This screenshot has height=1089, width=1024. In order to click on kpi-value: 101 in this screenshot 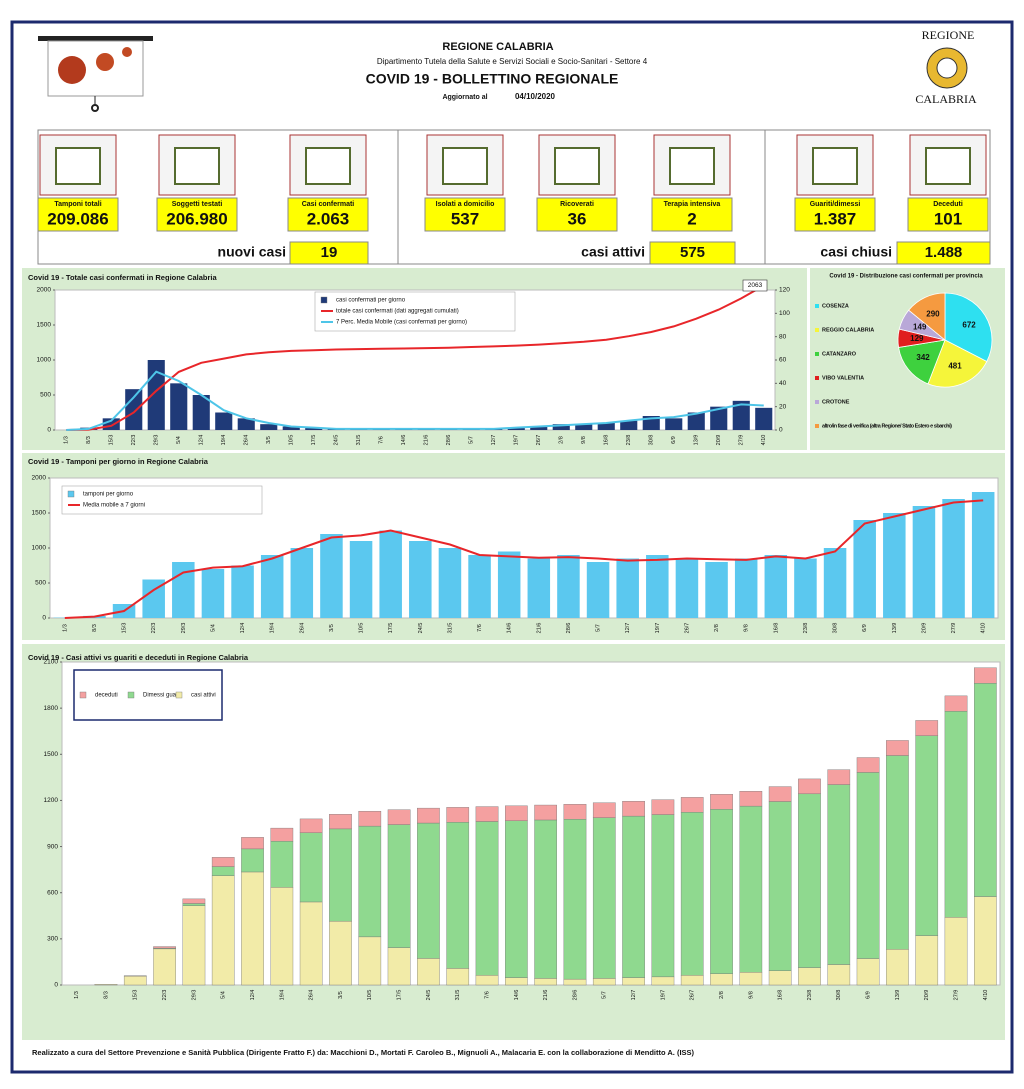, I will do `click(948, 218)`.